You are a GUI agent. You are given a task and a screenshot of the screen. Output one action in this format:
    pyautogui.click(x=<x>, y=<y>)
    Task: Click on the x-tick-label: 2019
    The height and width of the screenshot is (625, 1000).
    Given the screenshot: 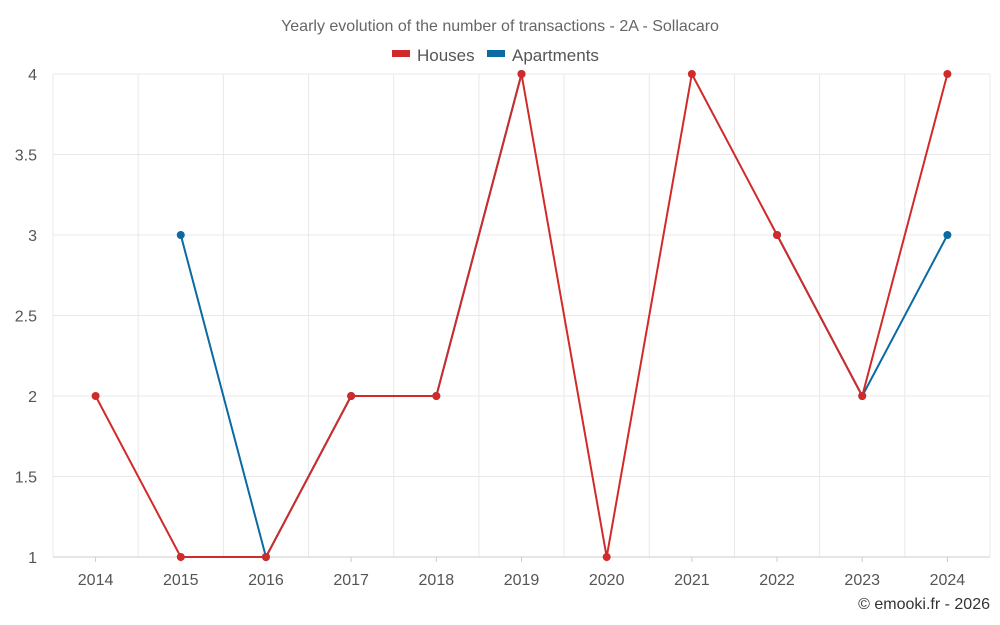 What is the action you would take?
    pyautogui.click(x=522, y=580)
    